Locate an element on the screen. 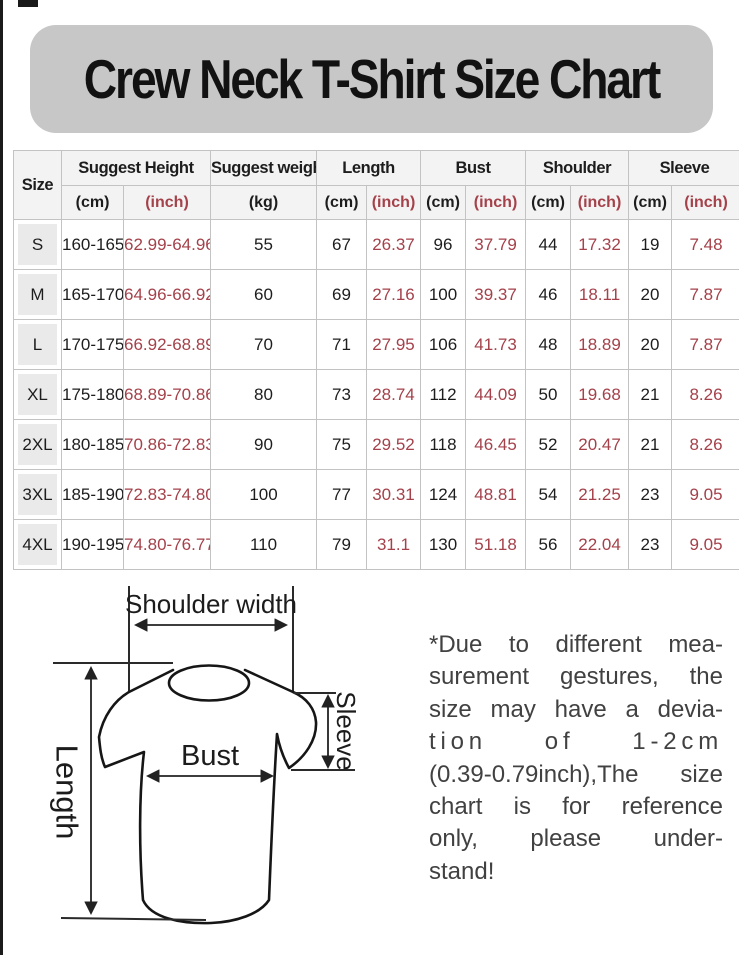 This screenshot has height=955, width=739. neck-ellipse is located at coordinates (209, 683).